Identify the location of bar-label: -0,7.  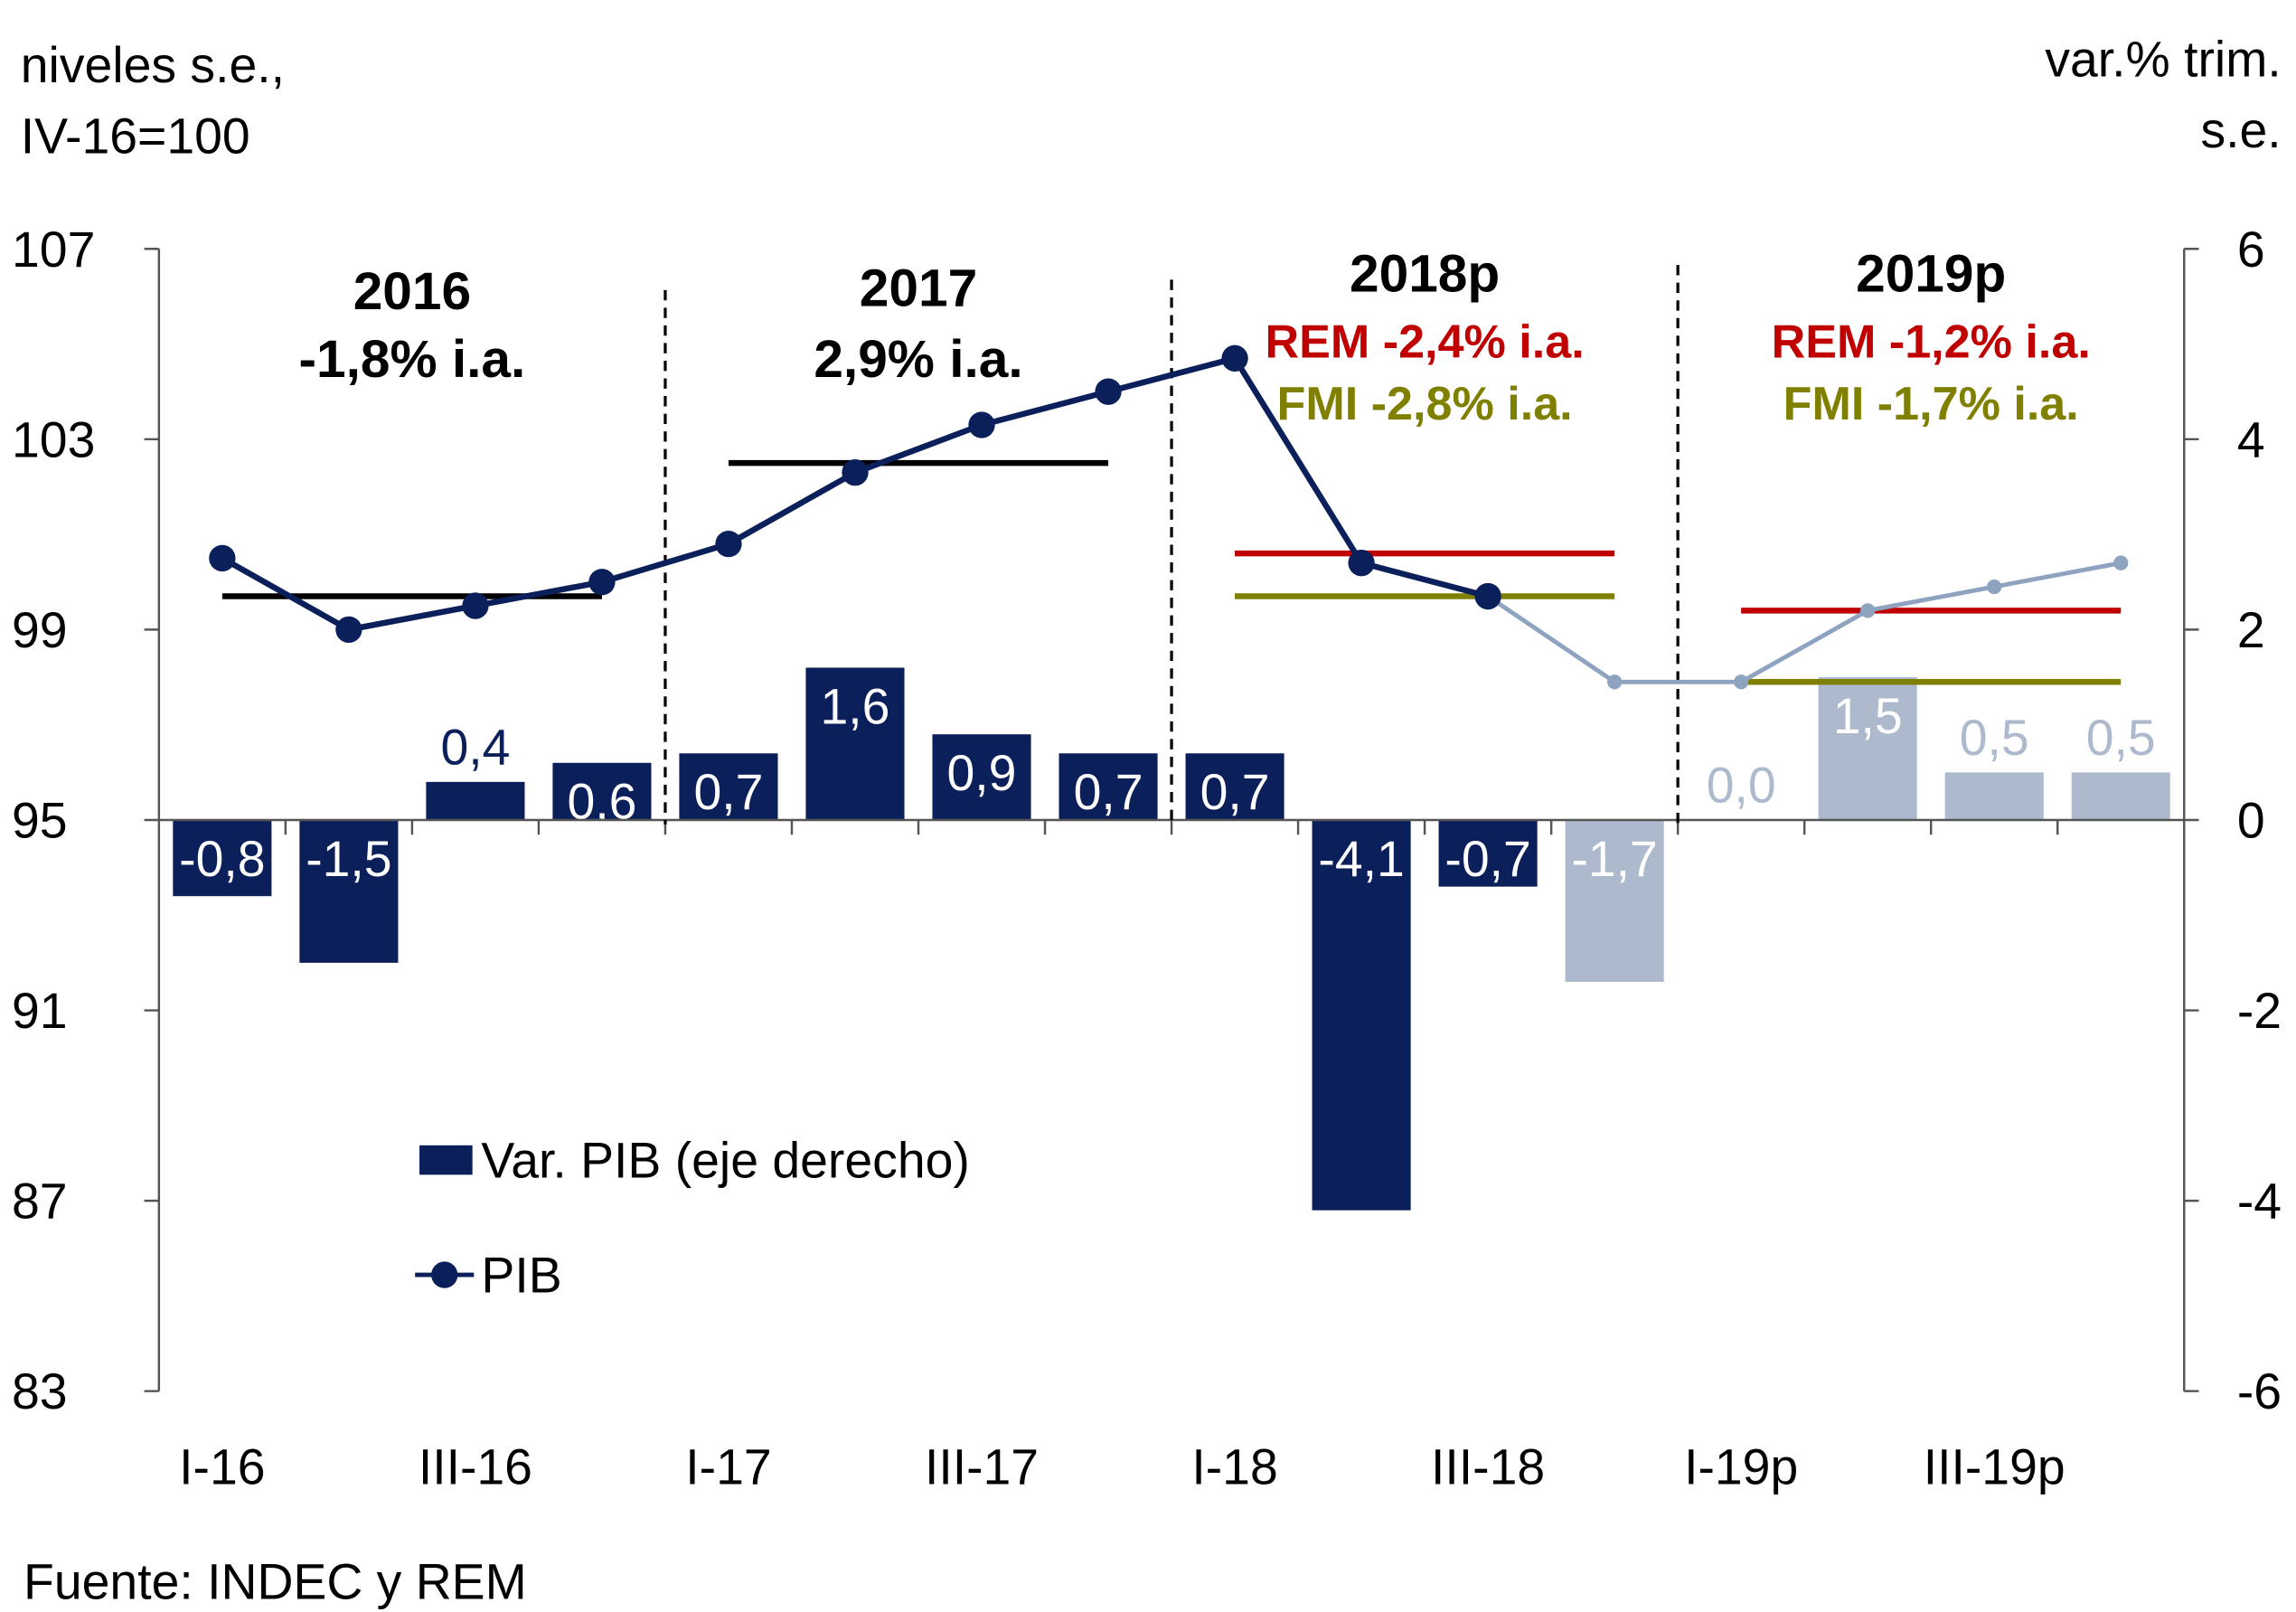
(1487, 859).